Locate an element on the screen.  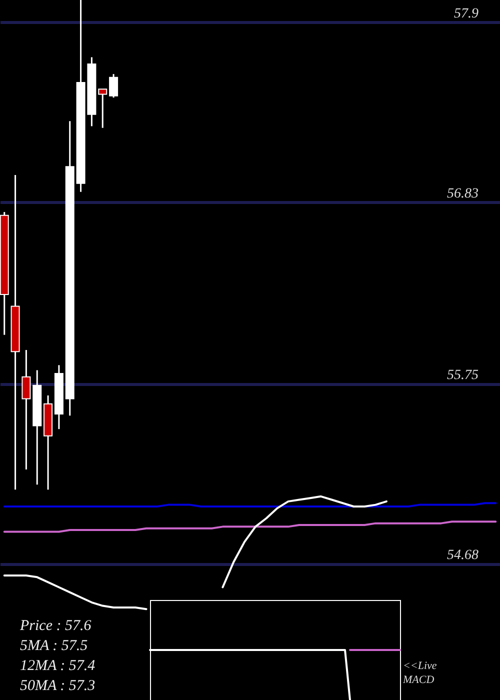
annotation: 12MA : 57.4 is located at coordinates (58, 666).